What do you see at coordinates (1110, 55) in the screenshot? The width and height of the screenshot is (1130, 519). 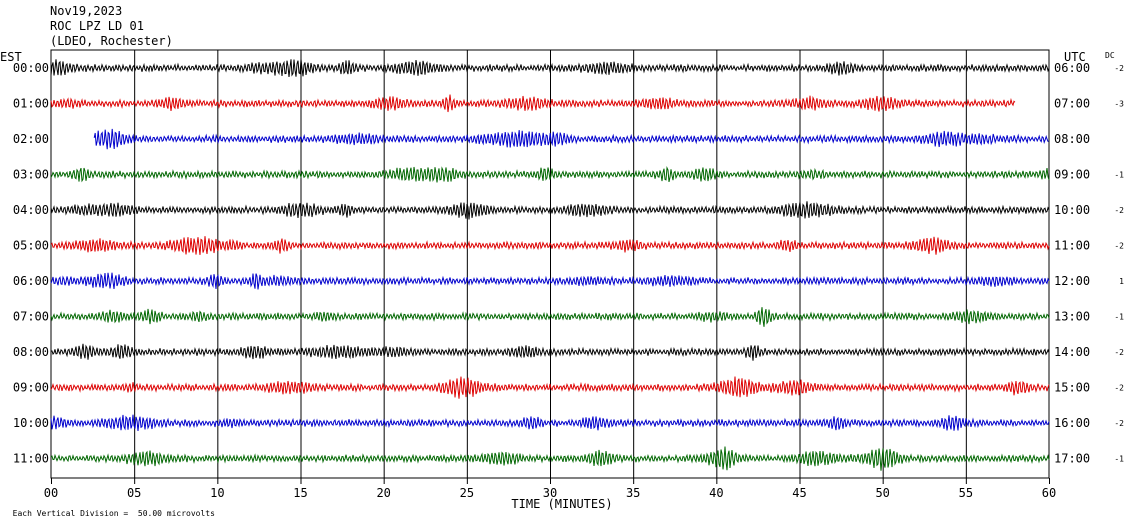 I see `dc-header: DC` at bounding box center [1110, 55].